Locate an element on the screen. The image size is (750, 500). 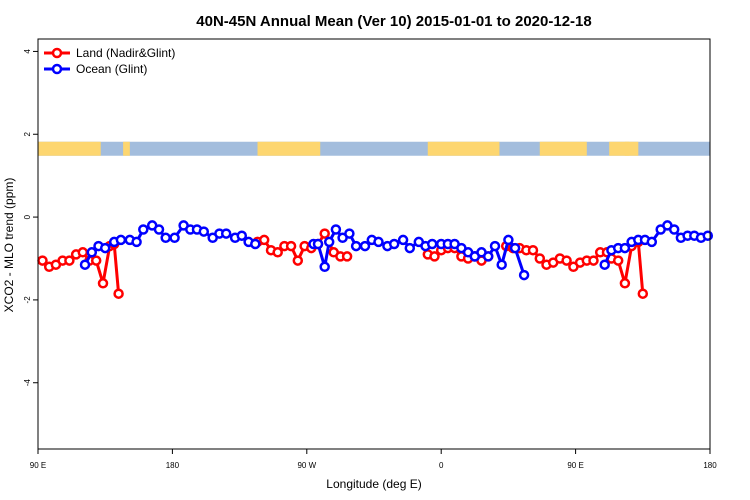
y-tick-label: 0 is located at coordinates (27, 216).